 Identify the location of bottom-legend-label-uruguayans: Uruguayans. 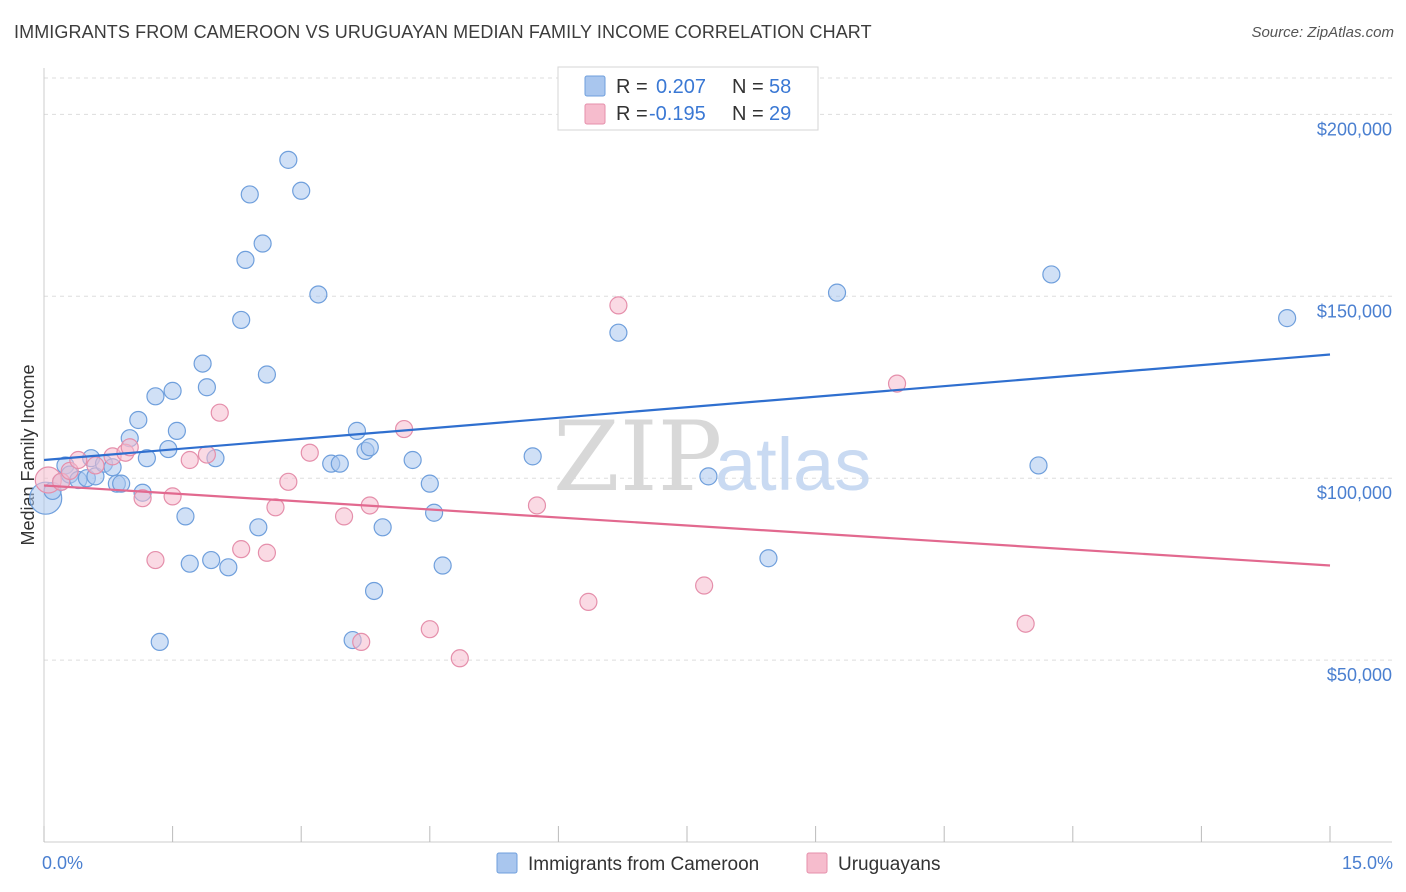
(889, 864).